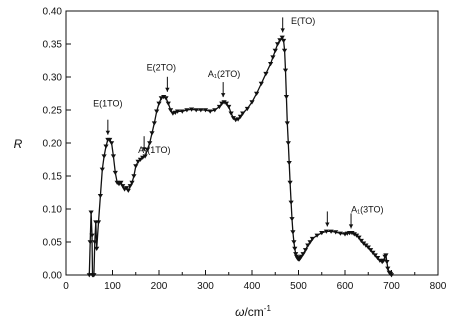 This screenshot has width=454, height=324. Describe the element at coordinates (53, 276) in the screenshot. I see `y-tick-label: 0.00` at that location.